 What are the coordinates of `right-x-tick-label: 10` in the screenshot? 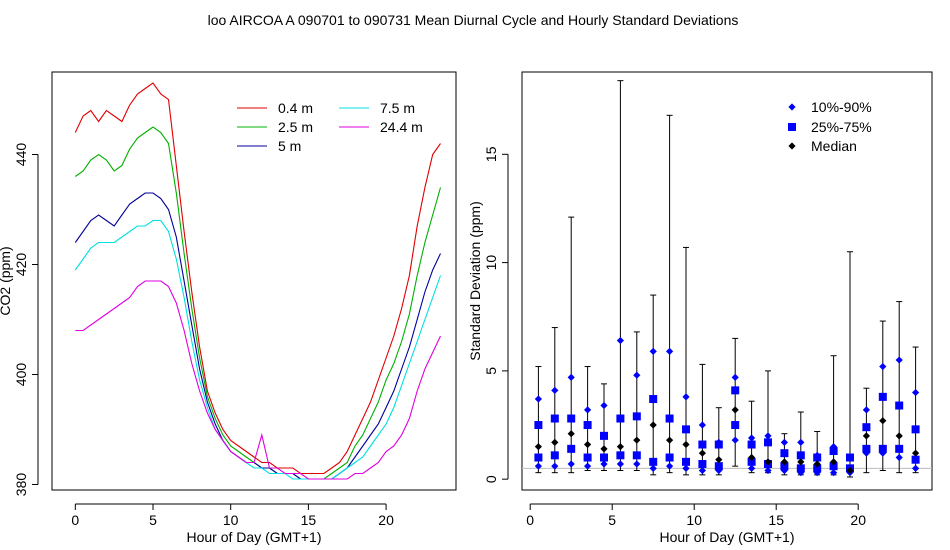 It's located at (694, 520).